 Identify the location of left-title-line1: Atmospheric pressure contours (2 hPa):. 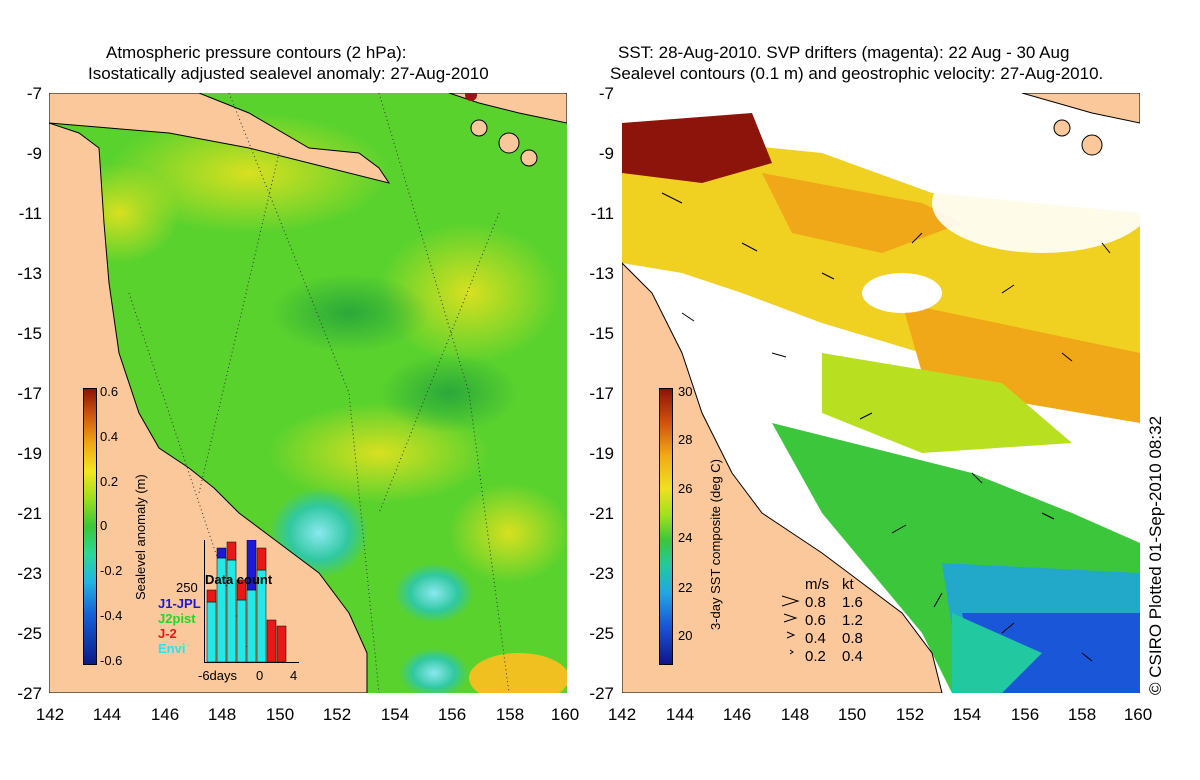
(256, 52).